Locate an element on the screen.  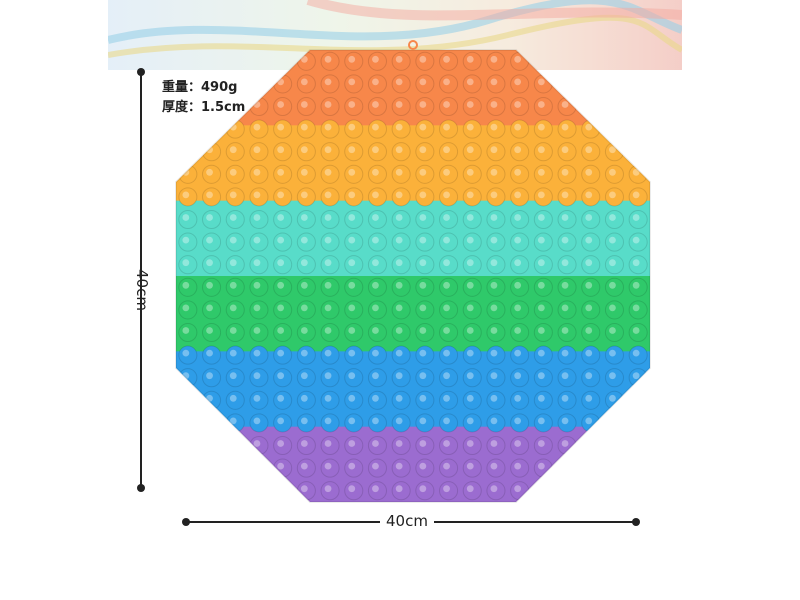
width-dim-dot-left is located at coordinates (186, 522).